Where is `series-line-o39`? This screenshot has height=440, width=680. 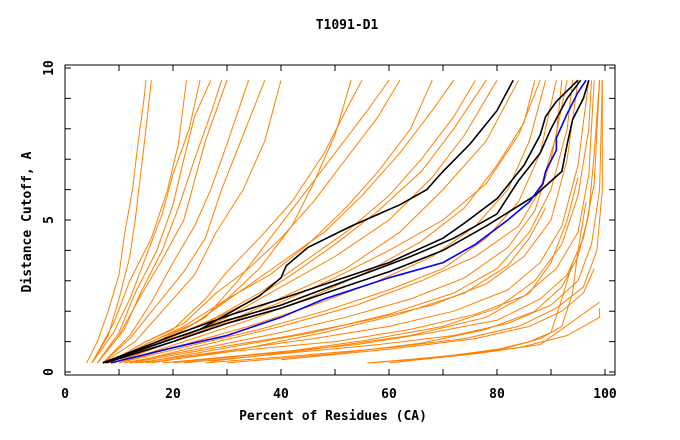 series-line-o39 is located at coordinates (486, 312).